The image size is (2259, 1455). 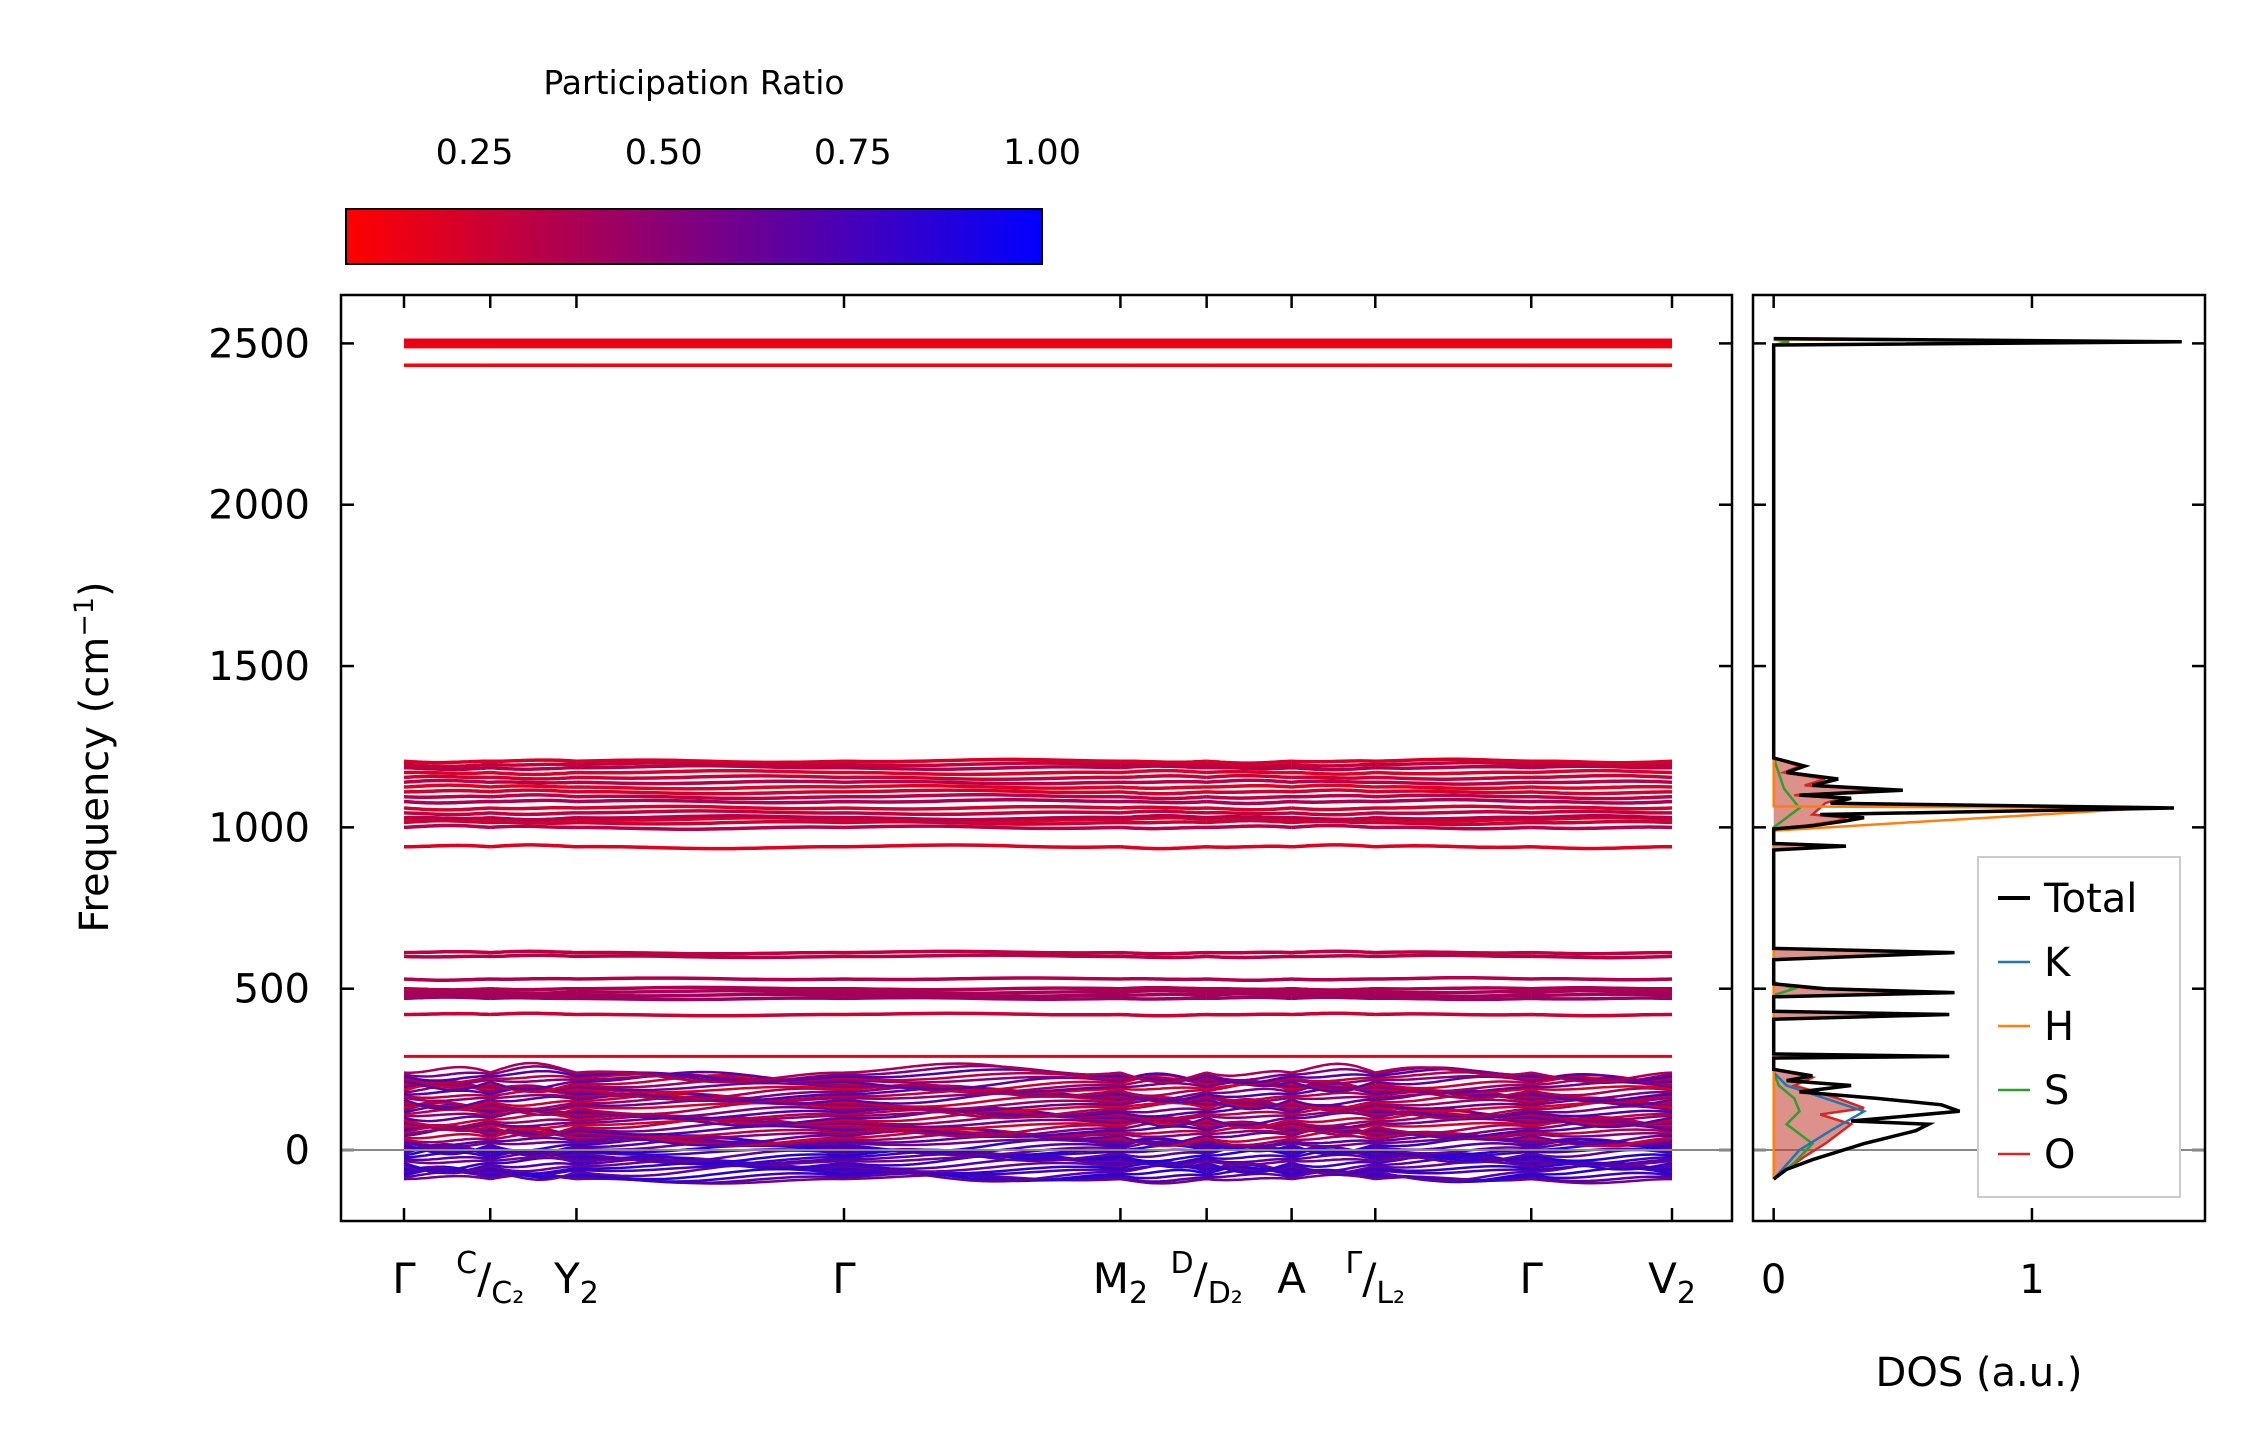 I want to click on colorbar-tick-label: 0.50, so click(x=664, y=153).